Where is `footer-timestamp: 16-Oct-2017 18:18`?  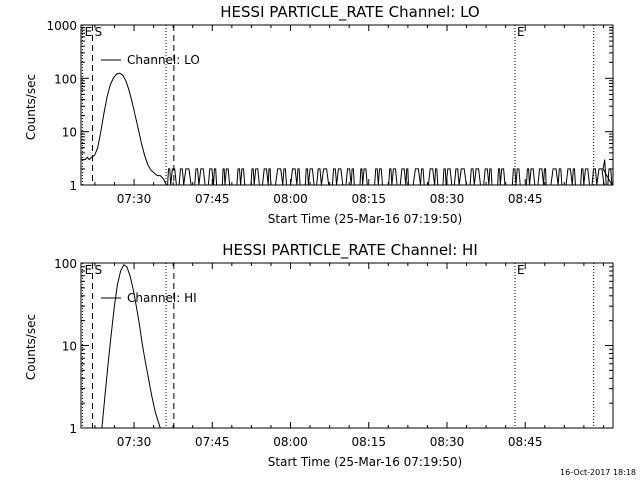 footer-timestamp: 16-Oct-2017 18:18 is located at coordinates (598, 472).